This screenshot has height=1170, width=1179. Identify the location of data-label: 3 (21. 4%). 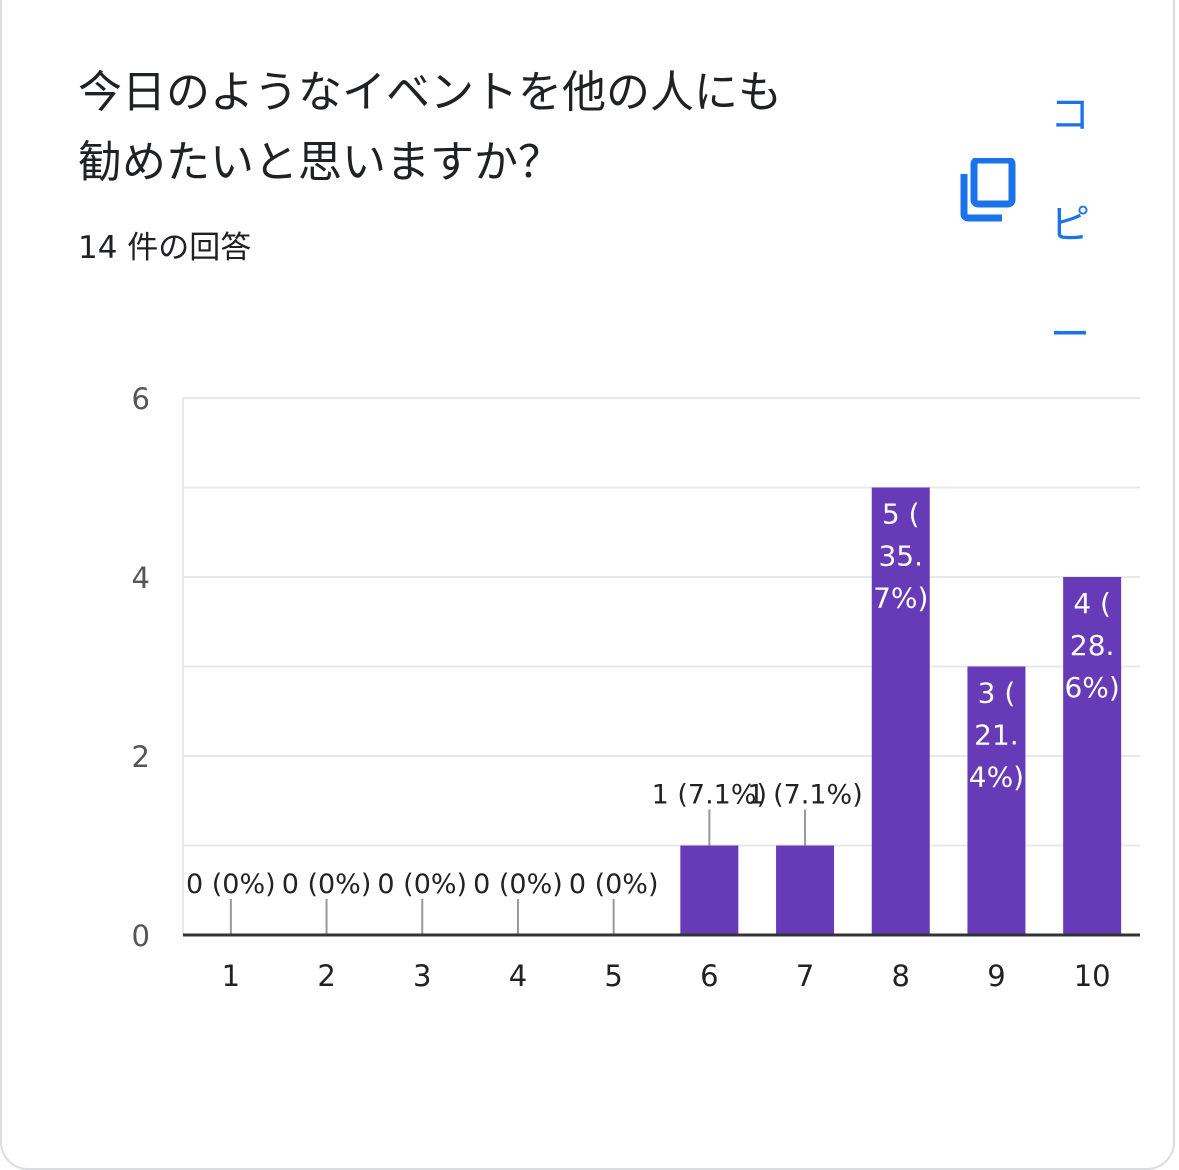
(996, 735).